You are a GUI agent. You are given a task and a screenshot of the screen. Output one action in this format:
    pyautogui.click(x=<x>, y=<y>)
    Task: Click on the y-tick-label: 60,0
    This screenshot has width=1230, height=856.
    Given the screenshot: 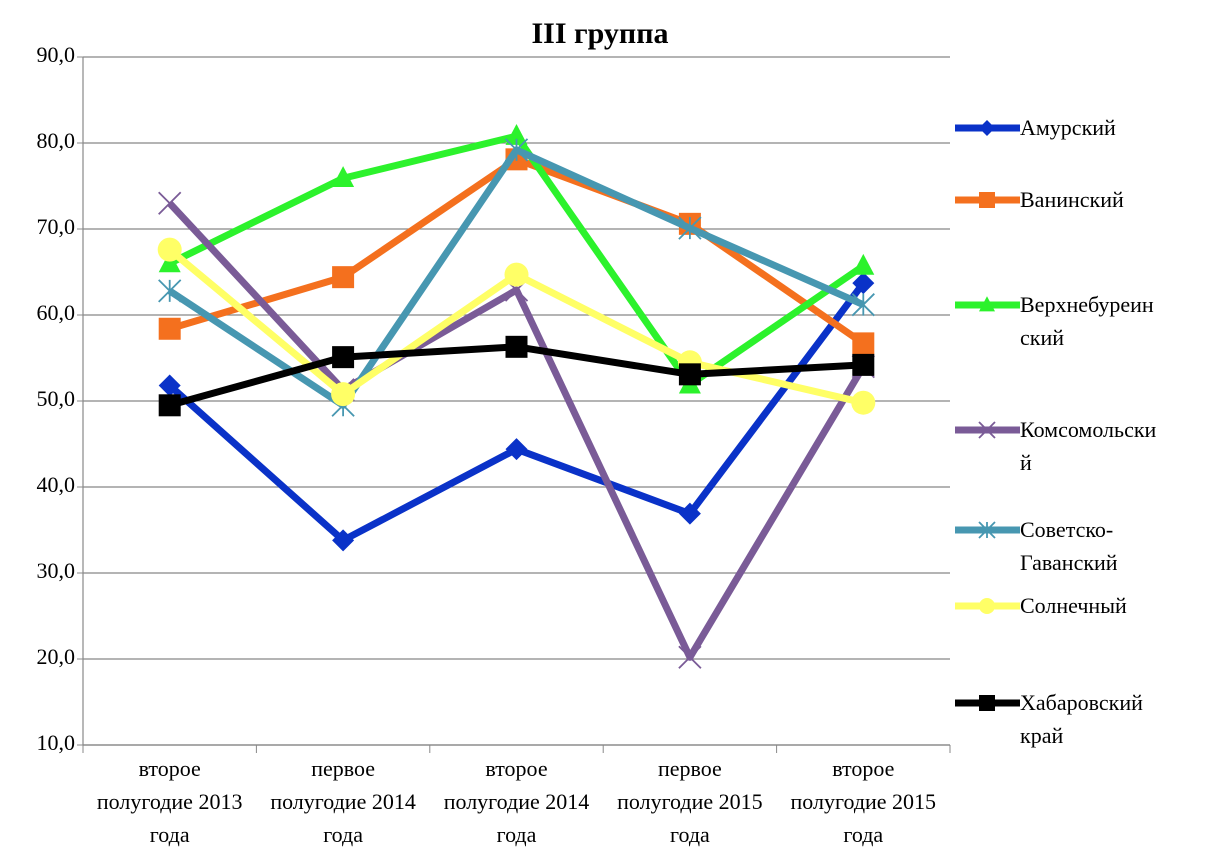 What is the action you would take?
    pyautogui.click(x=56, y=312)
    